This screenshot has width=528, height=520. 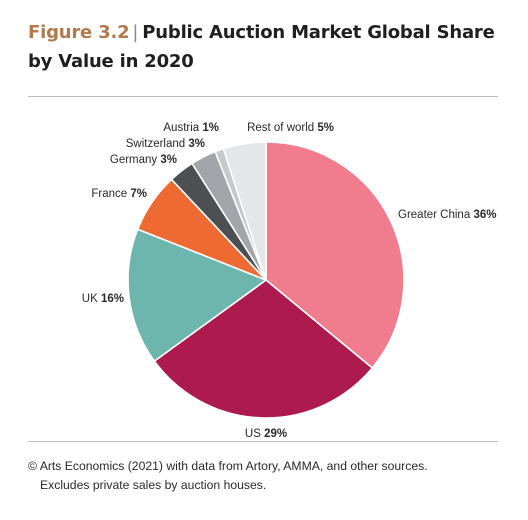 I want to click on pie-slice-us, so click(x=263, y=349).